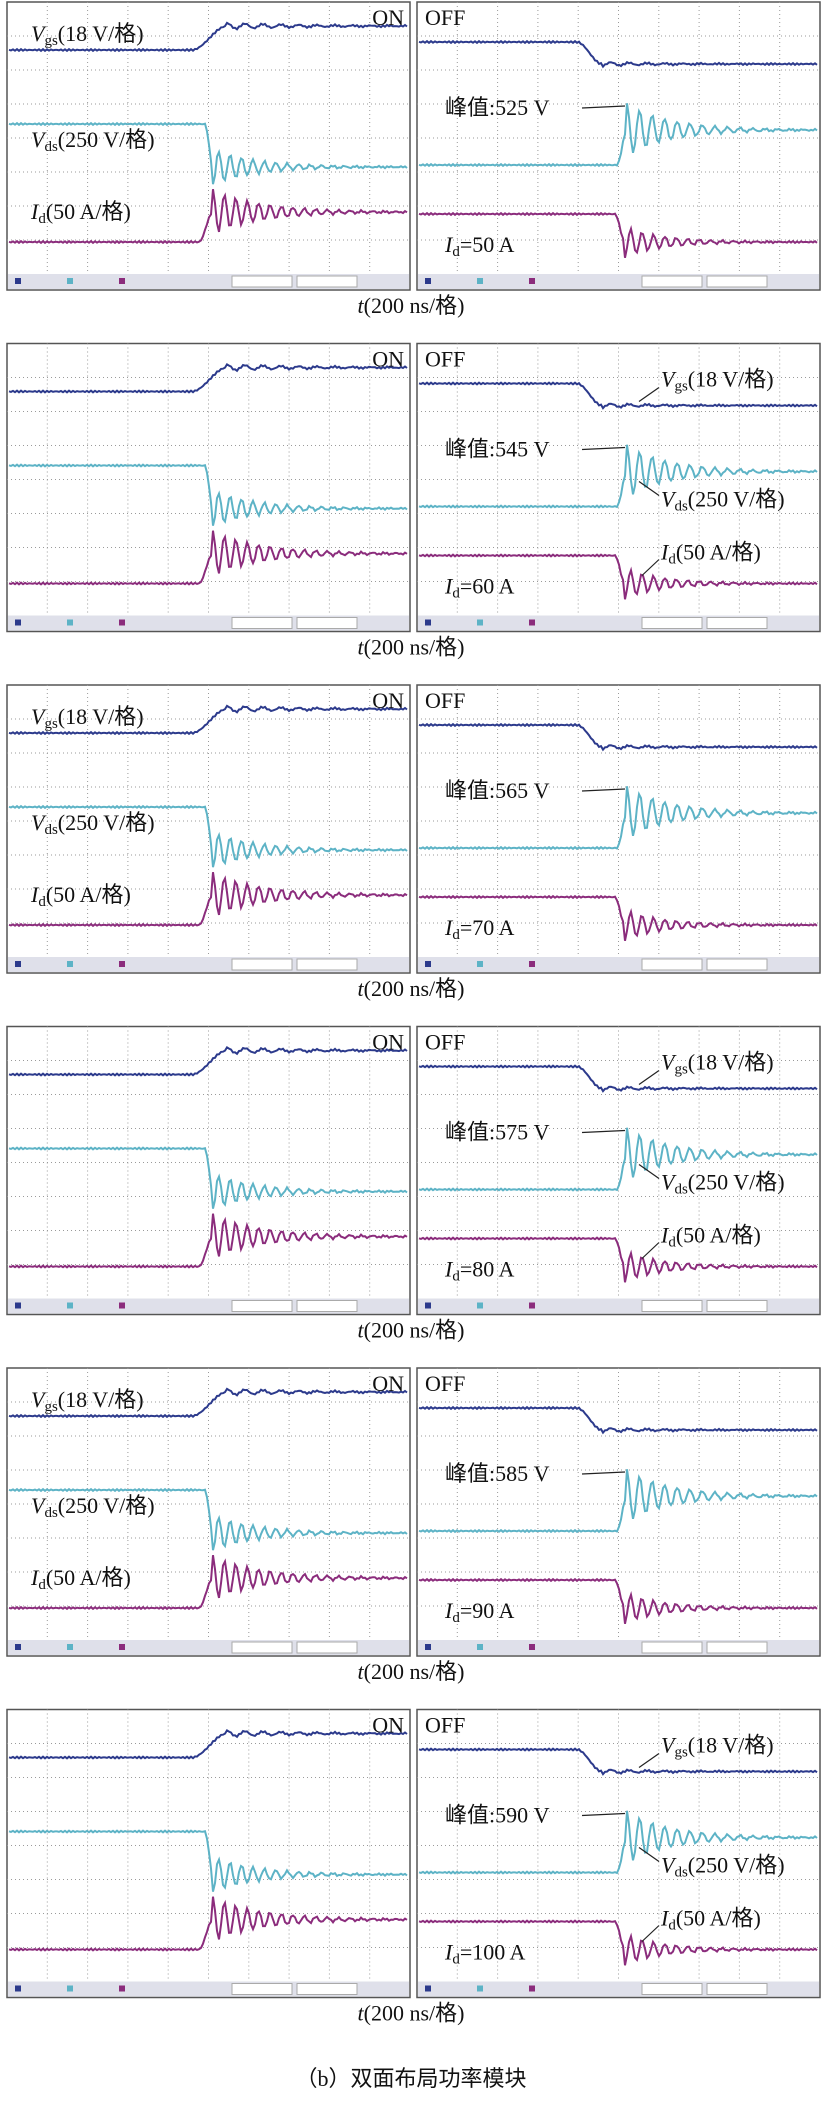 The width and height of the screenshot is (822, 2107). I want to click on figure-caption: （b）双面布局功率模块, so click(410, 2078).